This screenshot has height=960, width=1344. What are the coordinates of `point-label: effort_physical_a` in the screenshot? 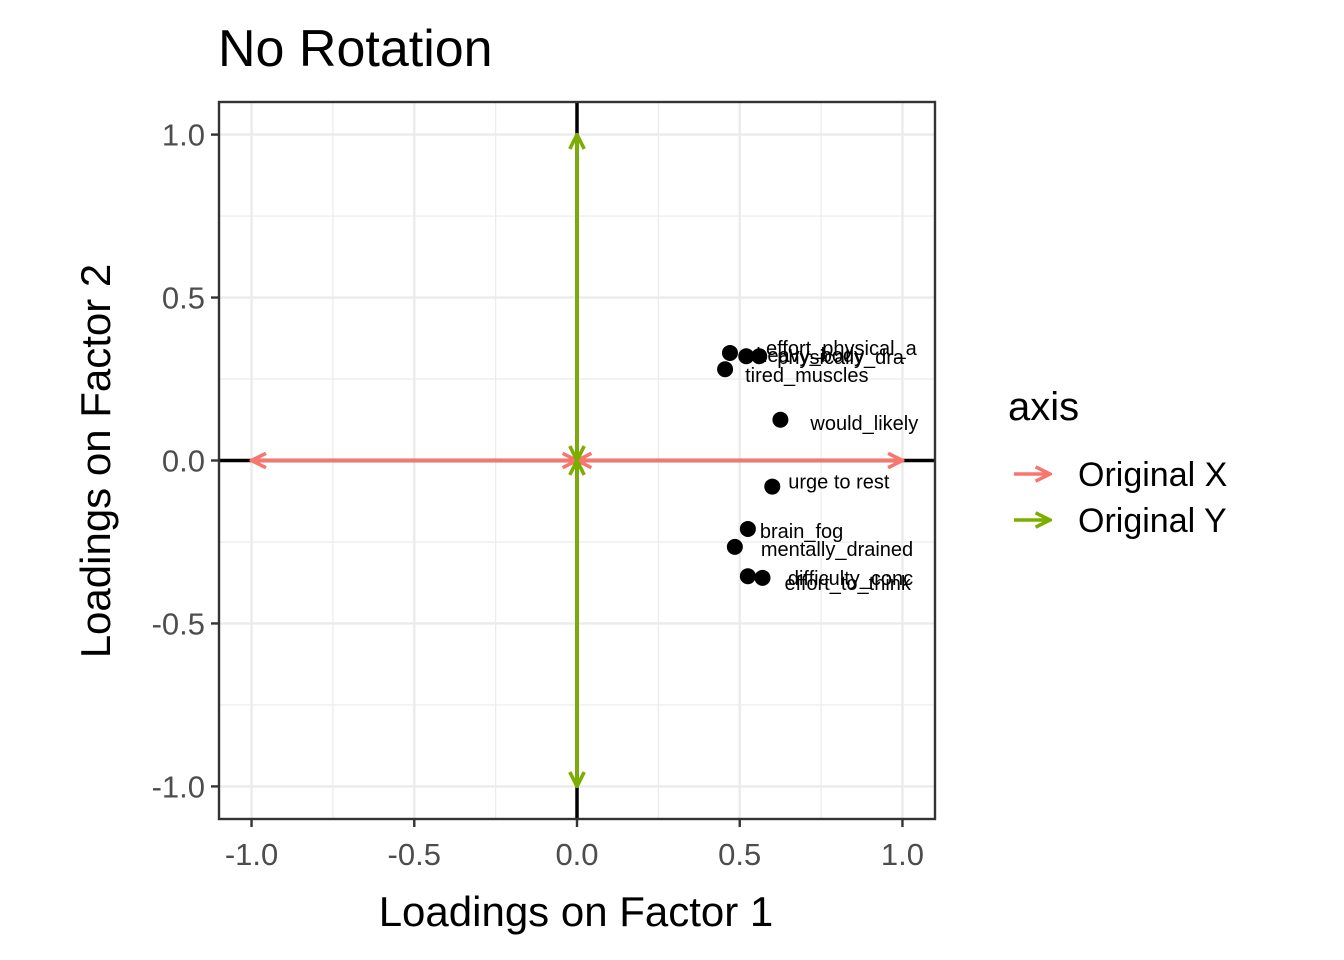 It's located at (842, 349).